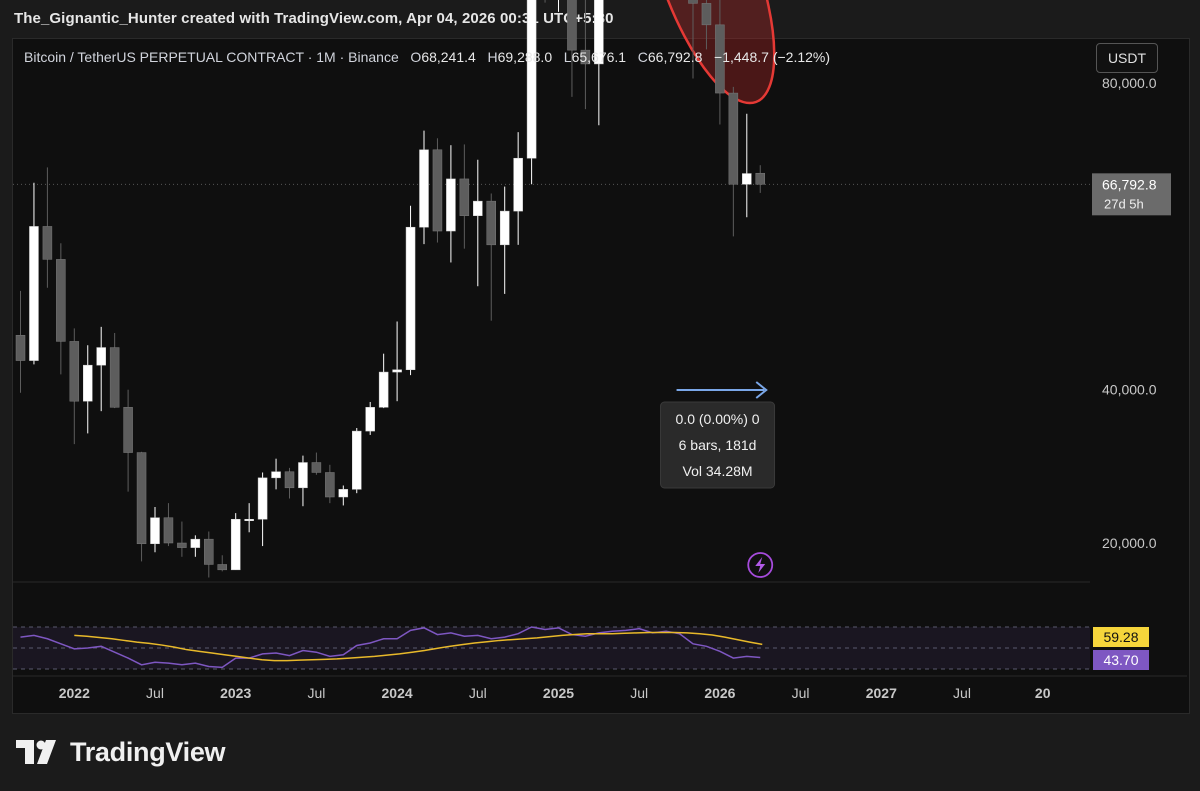  I want to click on measure-tooltip-line3: Vol 34.28M, so click(718, 471).